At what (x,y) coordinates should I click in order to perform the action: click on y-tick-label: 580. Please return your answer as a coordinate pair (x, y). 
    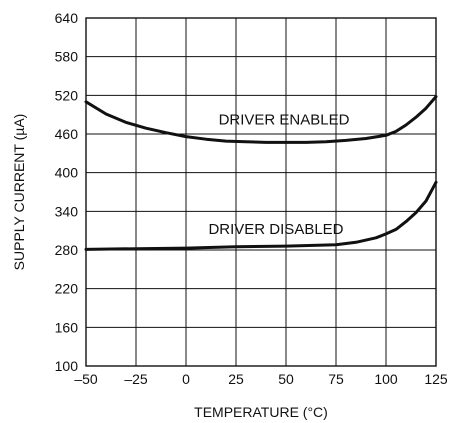
    Looking at the image, I should click on (67, 57).